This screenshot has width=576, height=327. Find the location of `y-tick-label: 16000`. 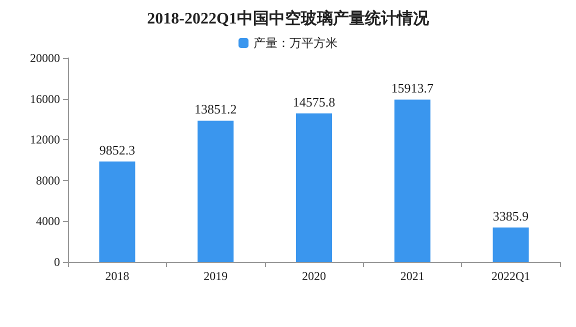

y-tick-label: 16000 is located at coordinates (45, 99).